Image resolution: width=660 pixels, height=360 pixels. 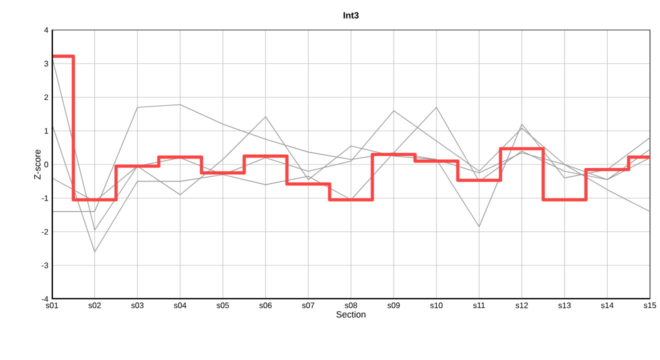 What do you see at coordinates (37, 165) in the screenshot?
I see `y-axis-title: Z-score` at bounding box center [37, 165].